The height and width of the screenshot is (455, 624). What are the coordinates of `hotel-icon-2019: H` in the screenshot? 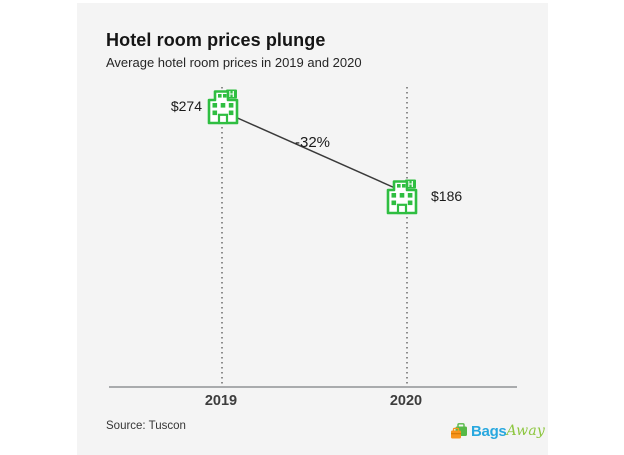 It's located at (223, 107).